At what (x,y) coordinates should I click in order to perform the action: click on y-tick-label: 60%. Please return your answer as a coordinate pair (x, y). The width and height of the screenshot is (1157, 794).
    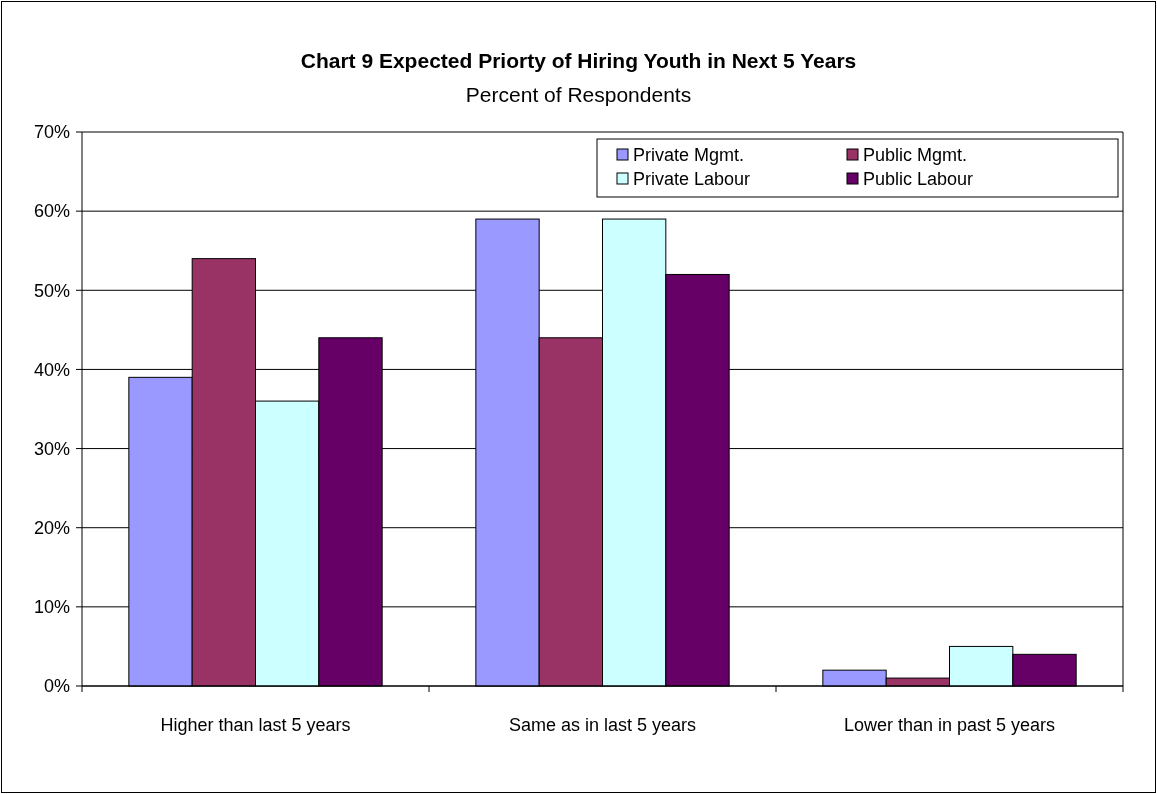
    Looking at the image, I should click on (51, 211).